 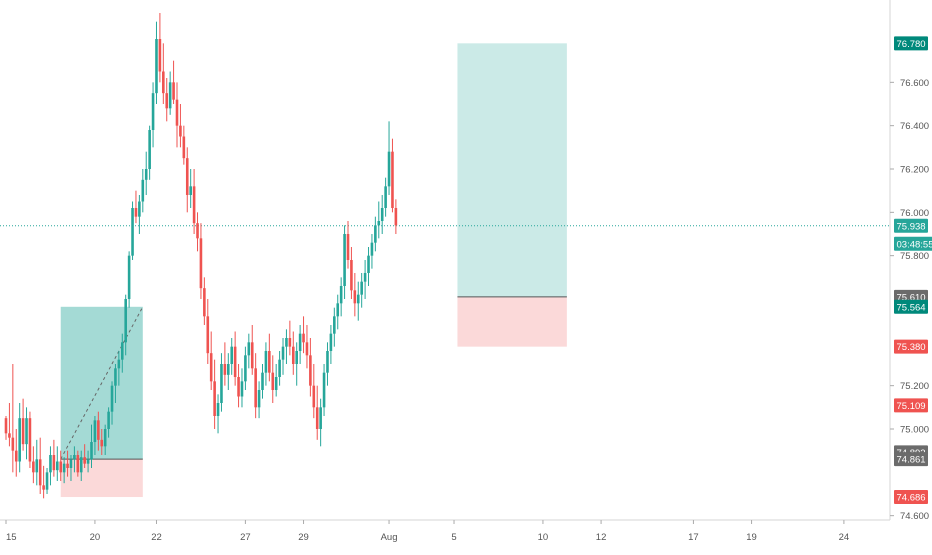 What do you see at coordinates (245, 537) in the screenshot?
I see `x-tick-label: 27` at bounding box center [245, 537].